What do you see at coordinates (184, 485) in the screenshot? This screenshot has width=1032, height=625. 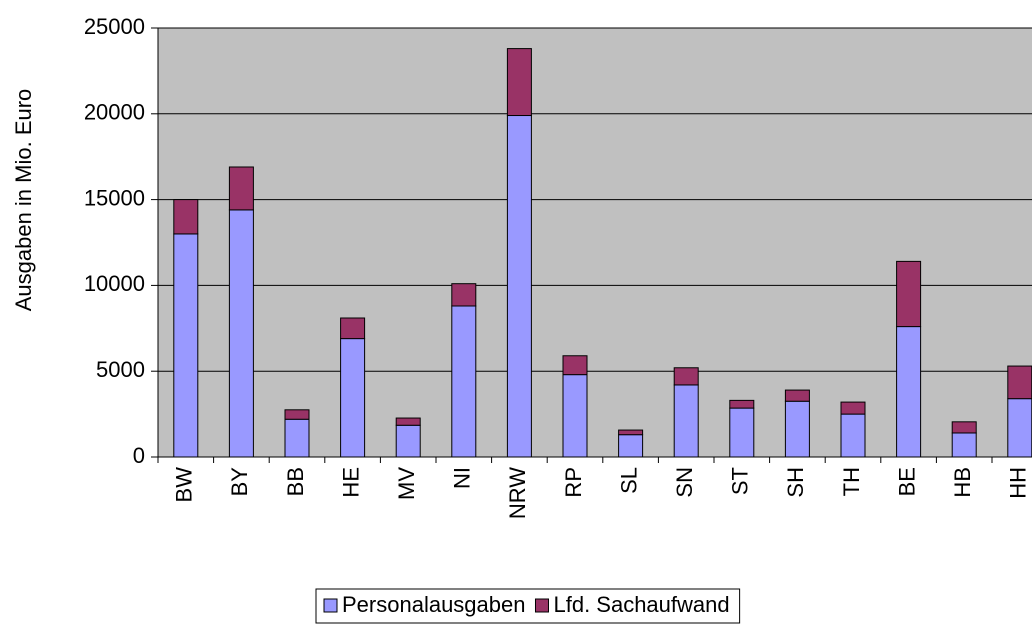 I see `x-tick-label: BW` at bounding box center [184, 485].